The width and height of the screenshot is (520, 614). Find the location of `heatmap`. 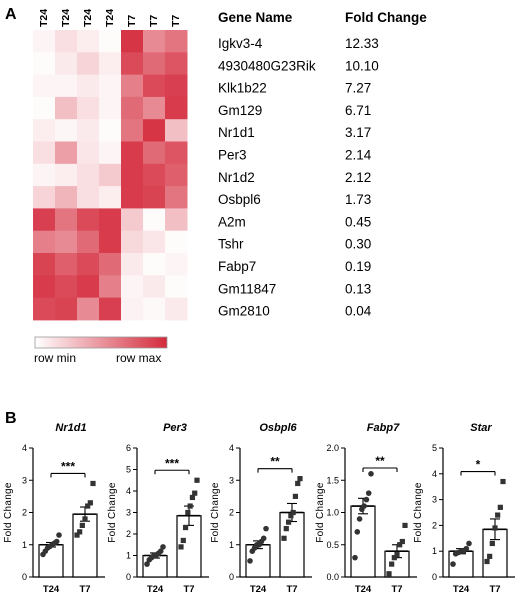

heatmap is located at coordinates (110, 175).